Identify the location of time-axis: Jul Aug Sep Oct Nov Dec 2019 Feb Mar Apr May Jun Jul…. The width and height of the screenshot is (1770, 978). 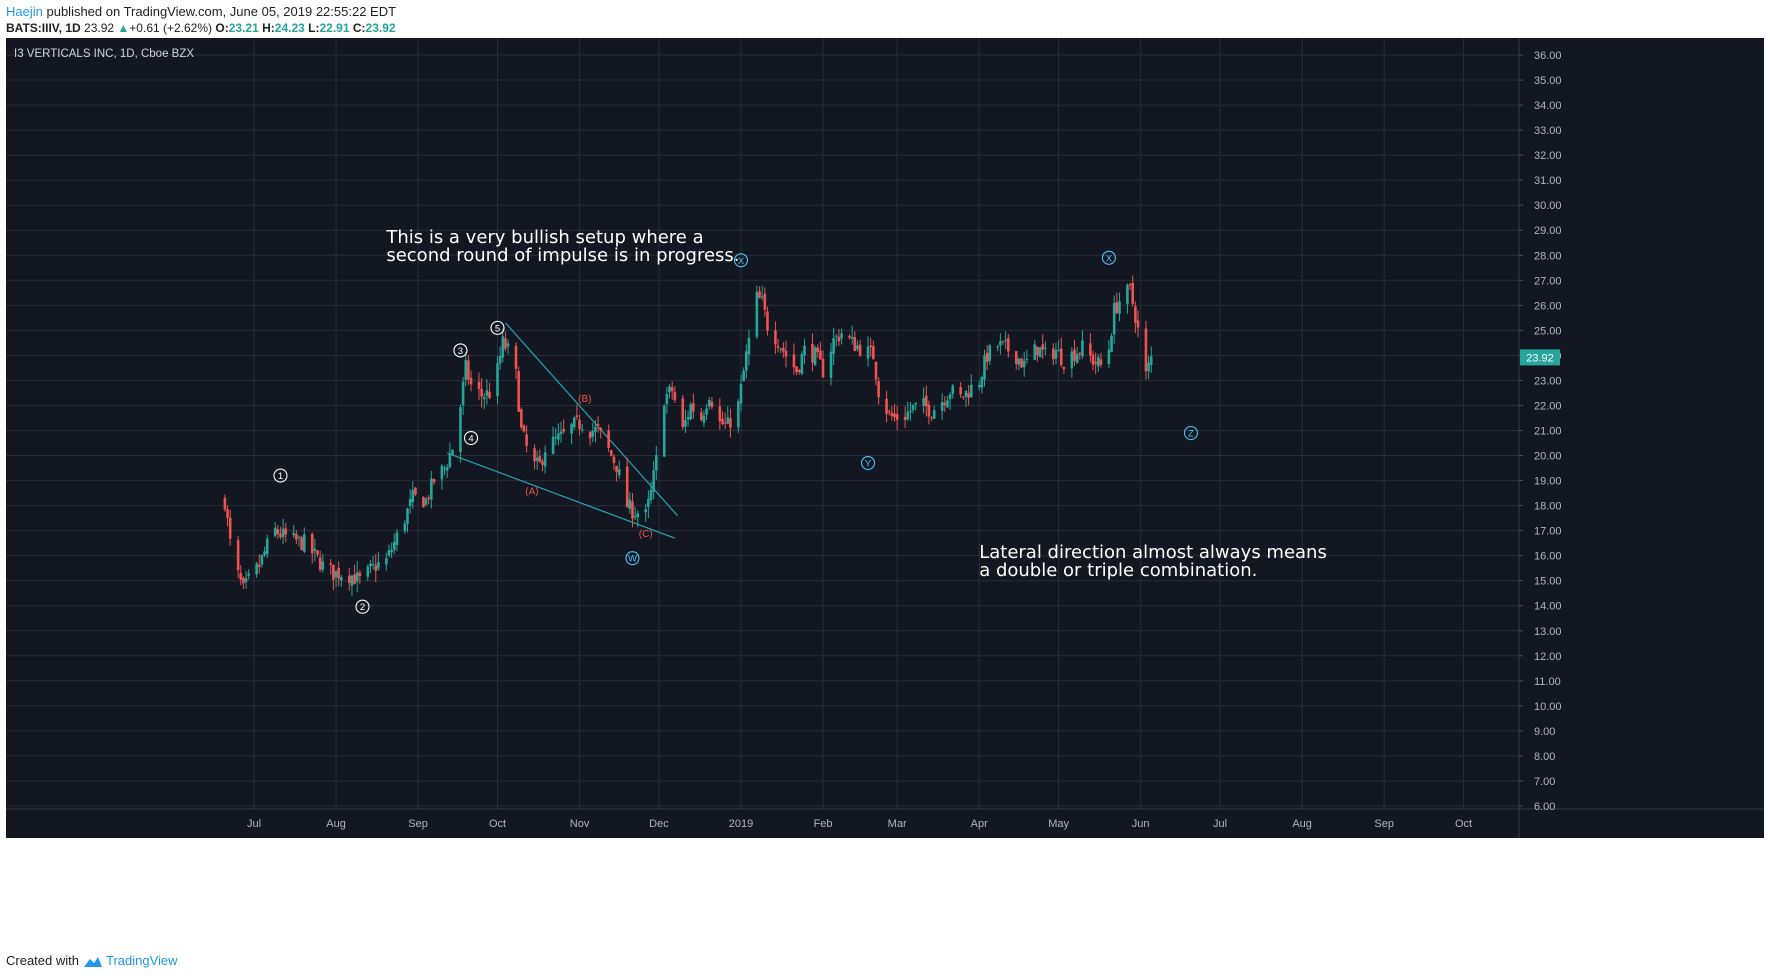
(859, 824).